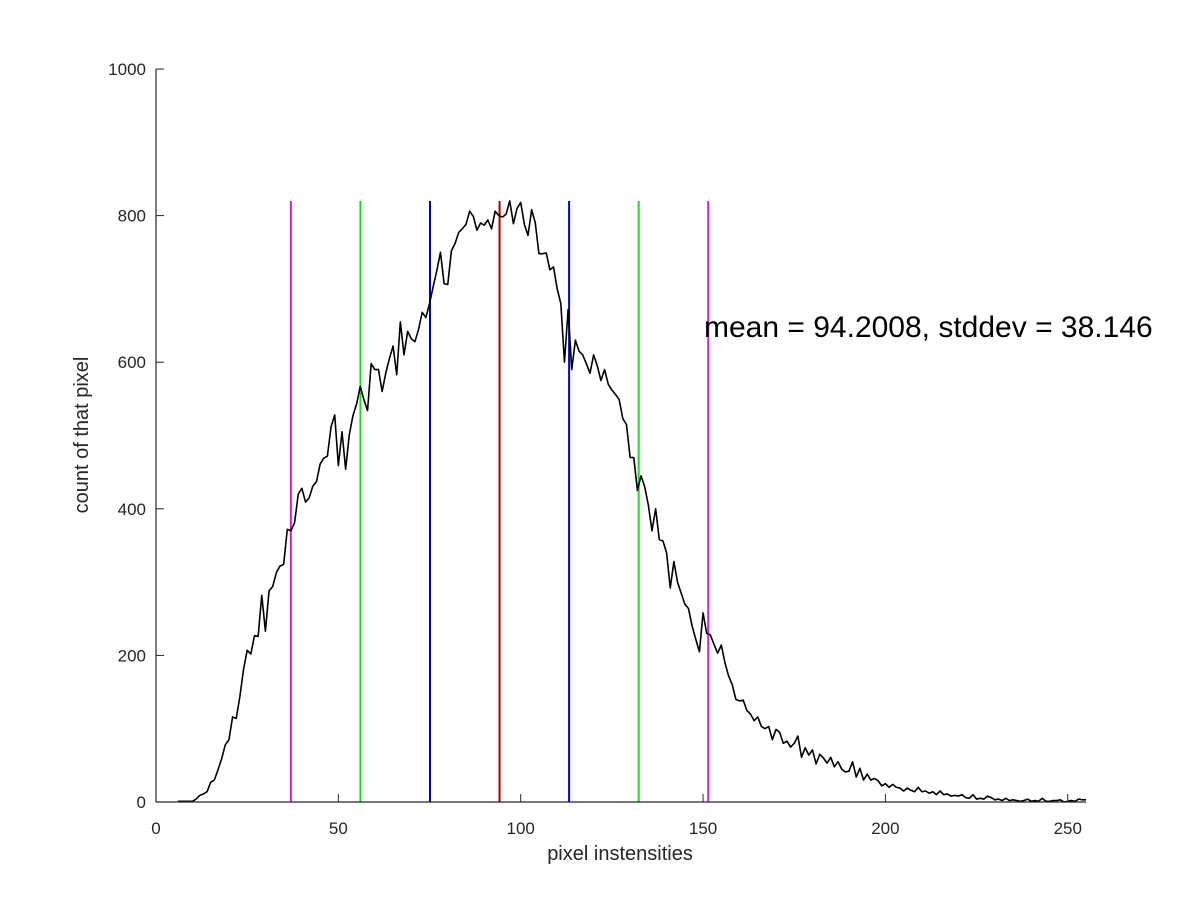 This screenshot has width=1200, height=905. Describe the element at coordinates (928, 327) in the screenshot. I see `stats-annotation: mean = 94.2008, stddev = 38.146` at that location.